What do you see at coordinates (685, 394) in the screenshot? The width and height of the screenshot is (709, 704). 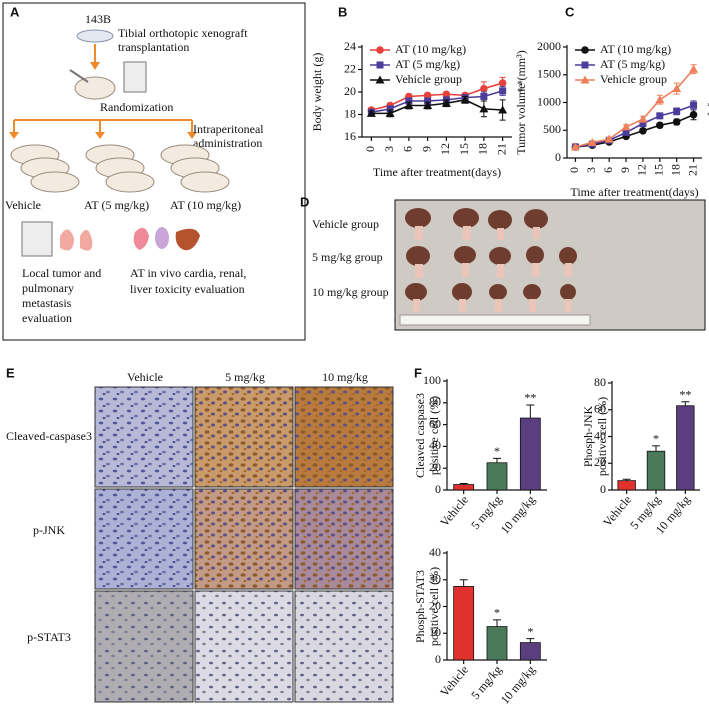 I see `annotation: **` at bounding box center [685, 394].